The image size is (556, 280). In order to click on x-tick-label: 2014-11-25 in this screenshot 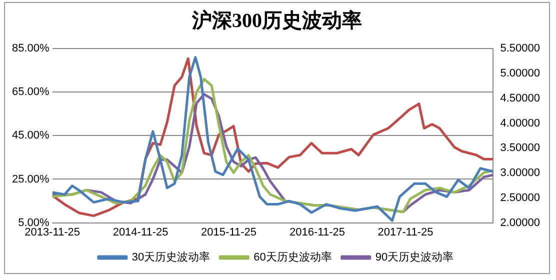, I will do `click(140, 232)`.